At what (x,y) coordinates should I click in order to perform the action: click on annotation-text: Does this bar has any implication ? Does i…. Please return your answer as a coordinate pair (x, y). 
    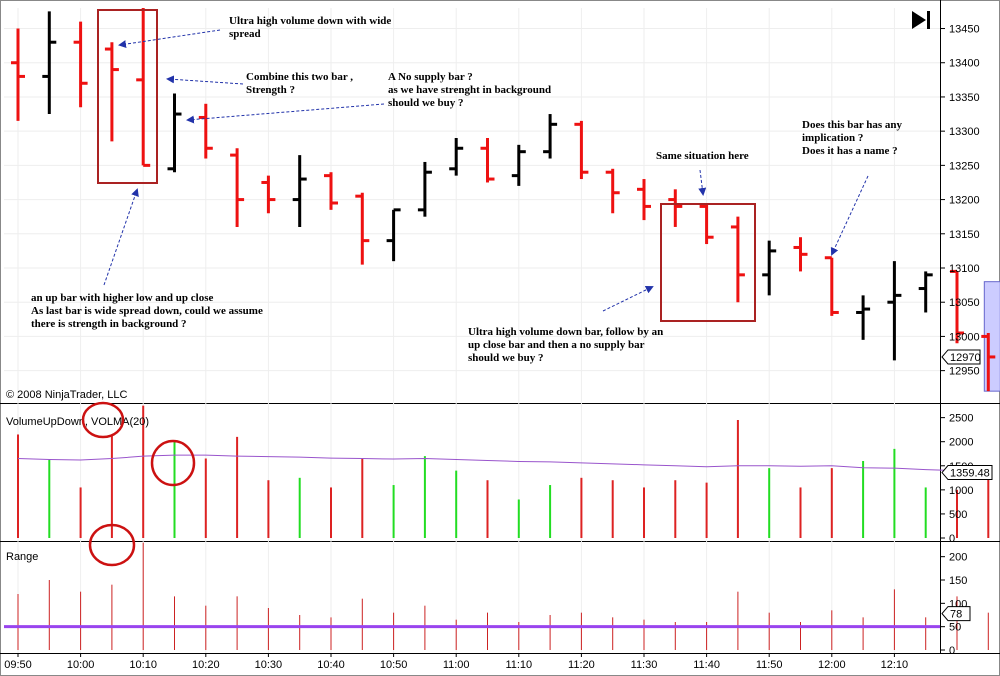
    Looking at the image, I should click on (852, 138).